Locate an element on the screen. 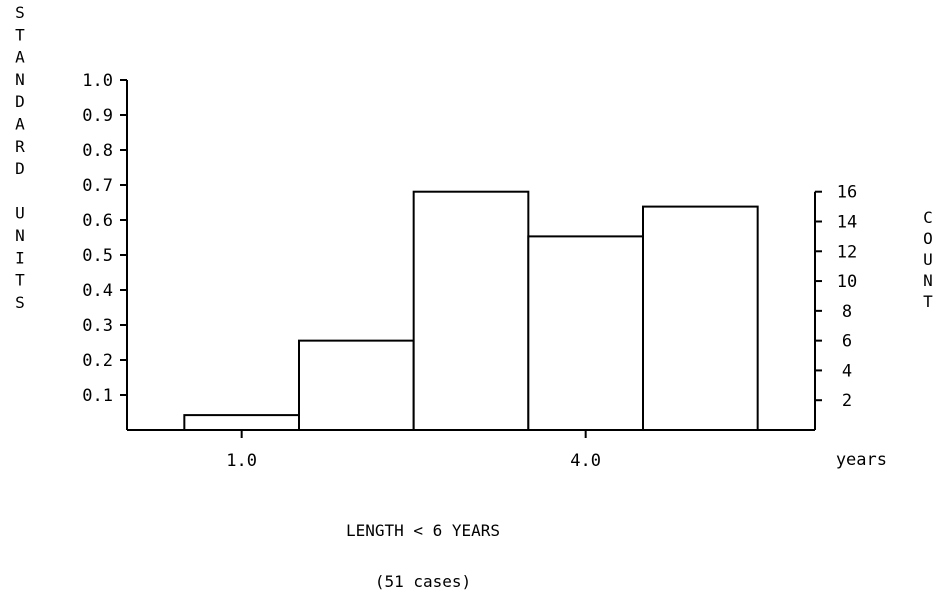  right-y-tick-label: 10 is located at coordinates (847, 282).